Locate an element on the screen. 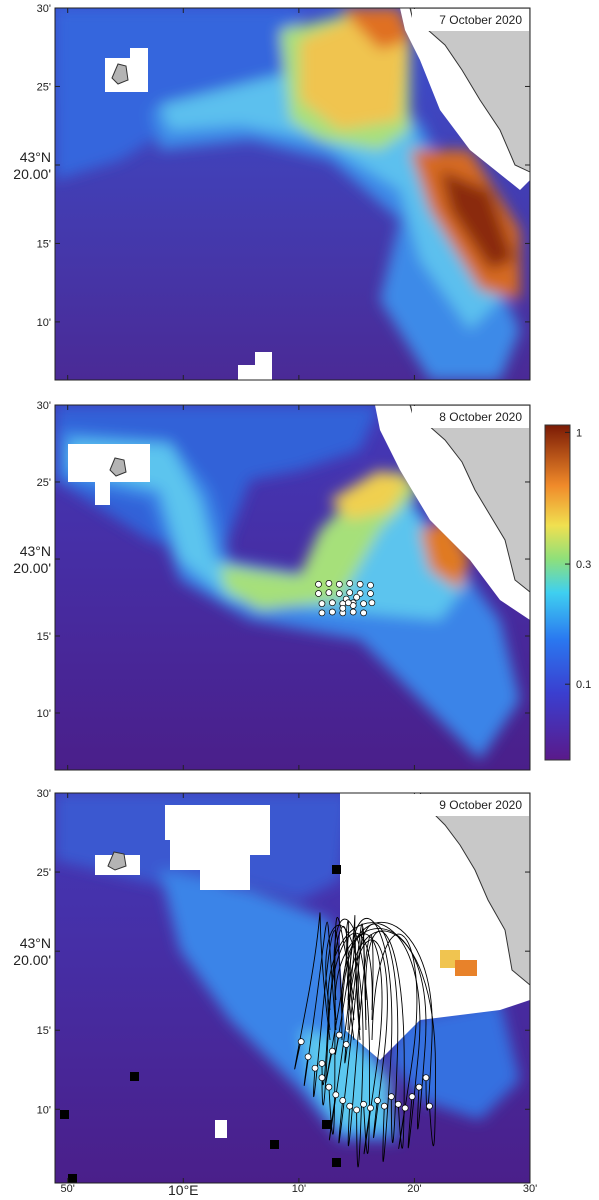  colorbar-tick-label: 1 is located at coordinates (579, 433).